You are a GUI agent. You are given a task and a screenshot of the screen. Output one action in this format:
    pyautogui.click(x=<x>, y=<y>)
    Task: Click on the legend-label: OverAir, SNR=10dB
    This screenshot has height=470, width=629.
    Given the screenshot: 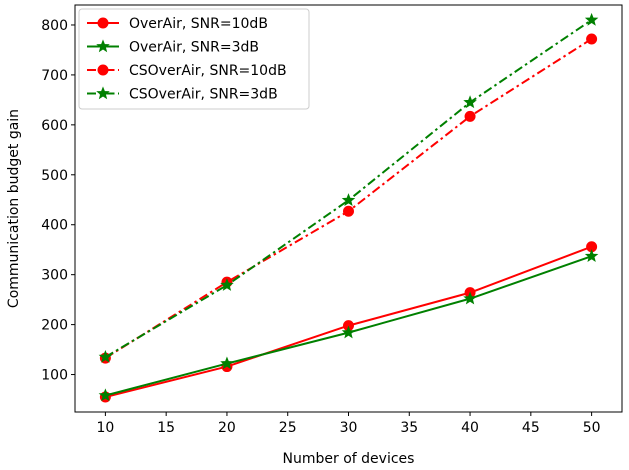 What is the action you would take?
    pyautogui.click(x=198, y=24)
    